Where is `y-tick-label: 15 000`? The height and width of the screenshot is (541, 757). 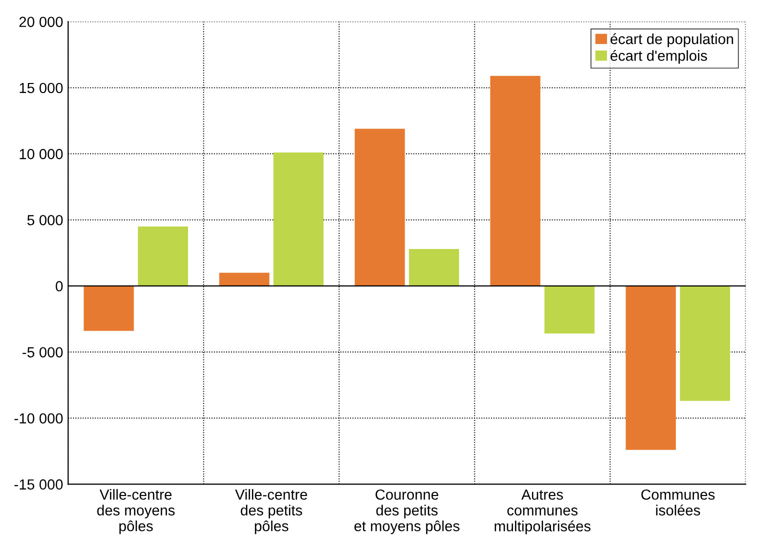 y-tick-label: 15 000 is located at coordinates (41, 88).